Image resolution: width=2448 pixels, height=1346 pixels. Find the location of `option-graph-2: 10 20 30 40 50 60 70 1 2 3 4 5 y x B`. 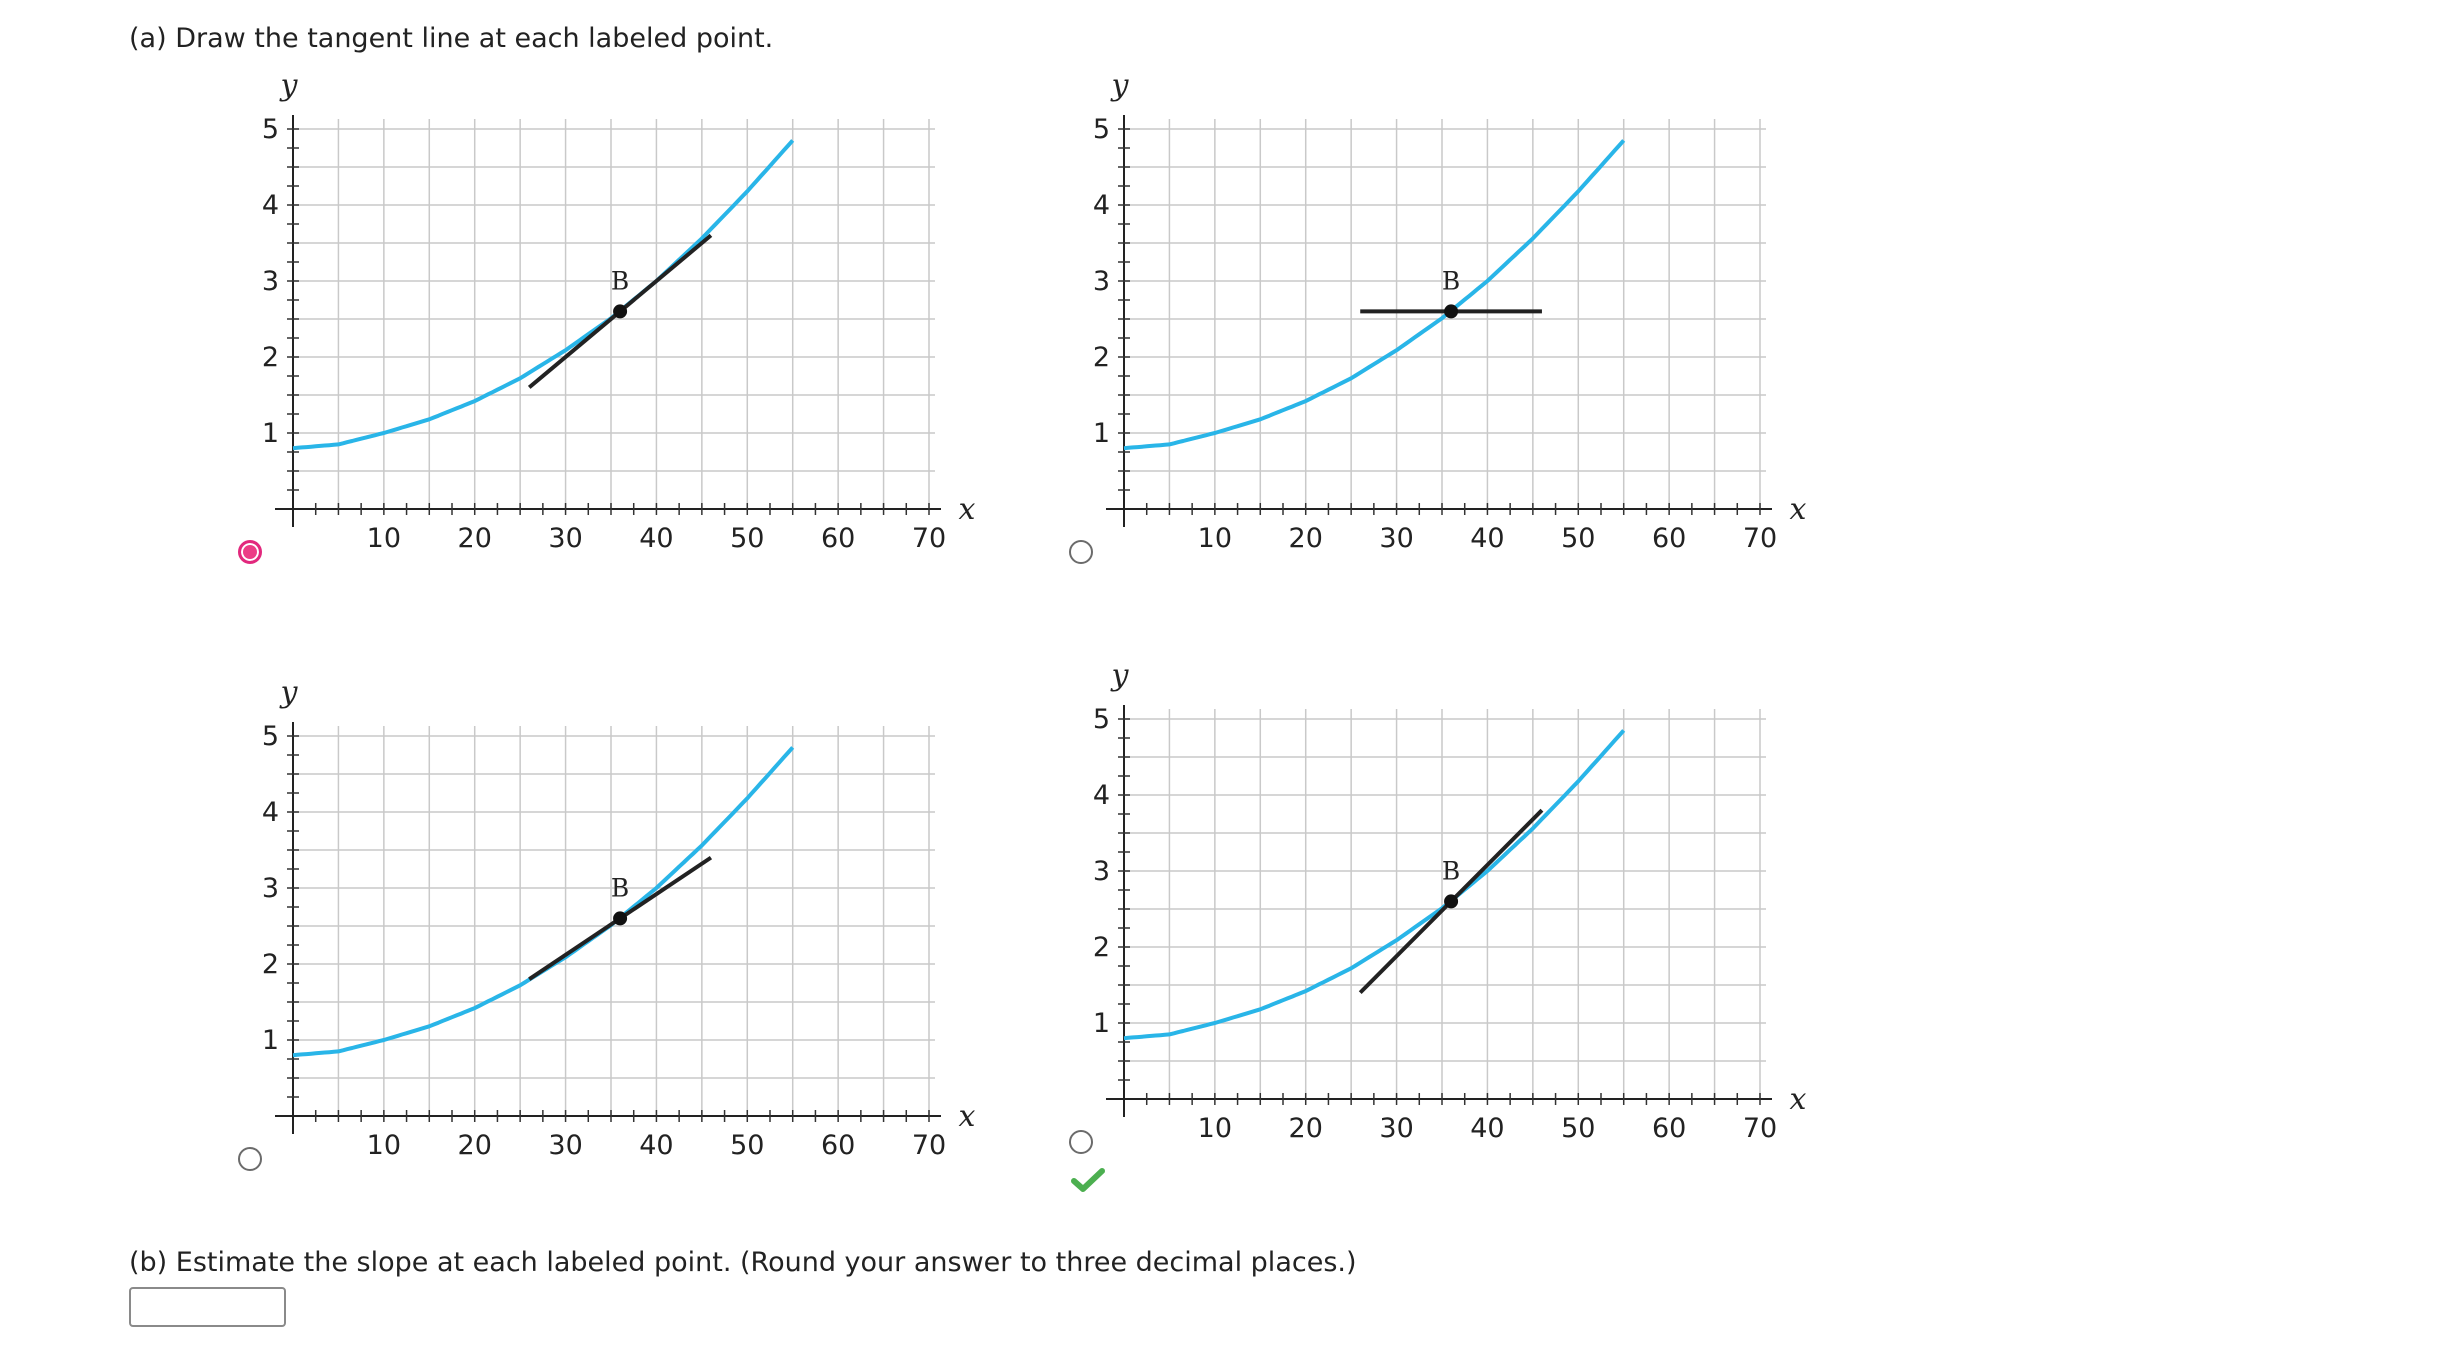

option-graph-2: 10 20 30 40 50 60 70 1 2 3 4 5 y x B is located at coordinates (1471, 346).